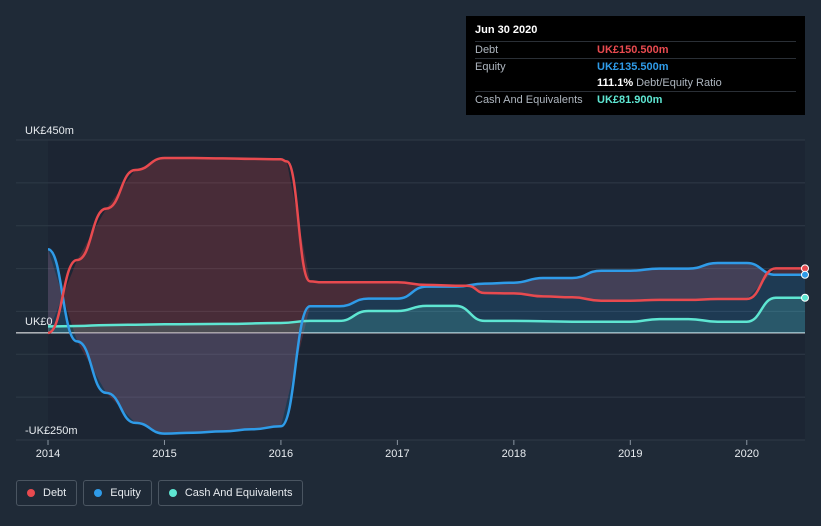 The image size is (821, 526). What do you see at coordinates (506, 30) in the screenshot?
I see `tooltip-date: Jun 30 2020` at bounding box center [506, 30].